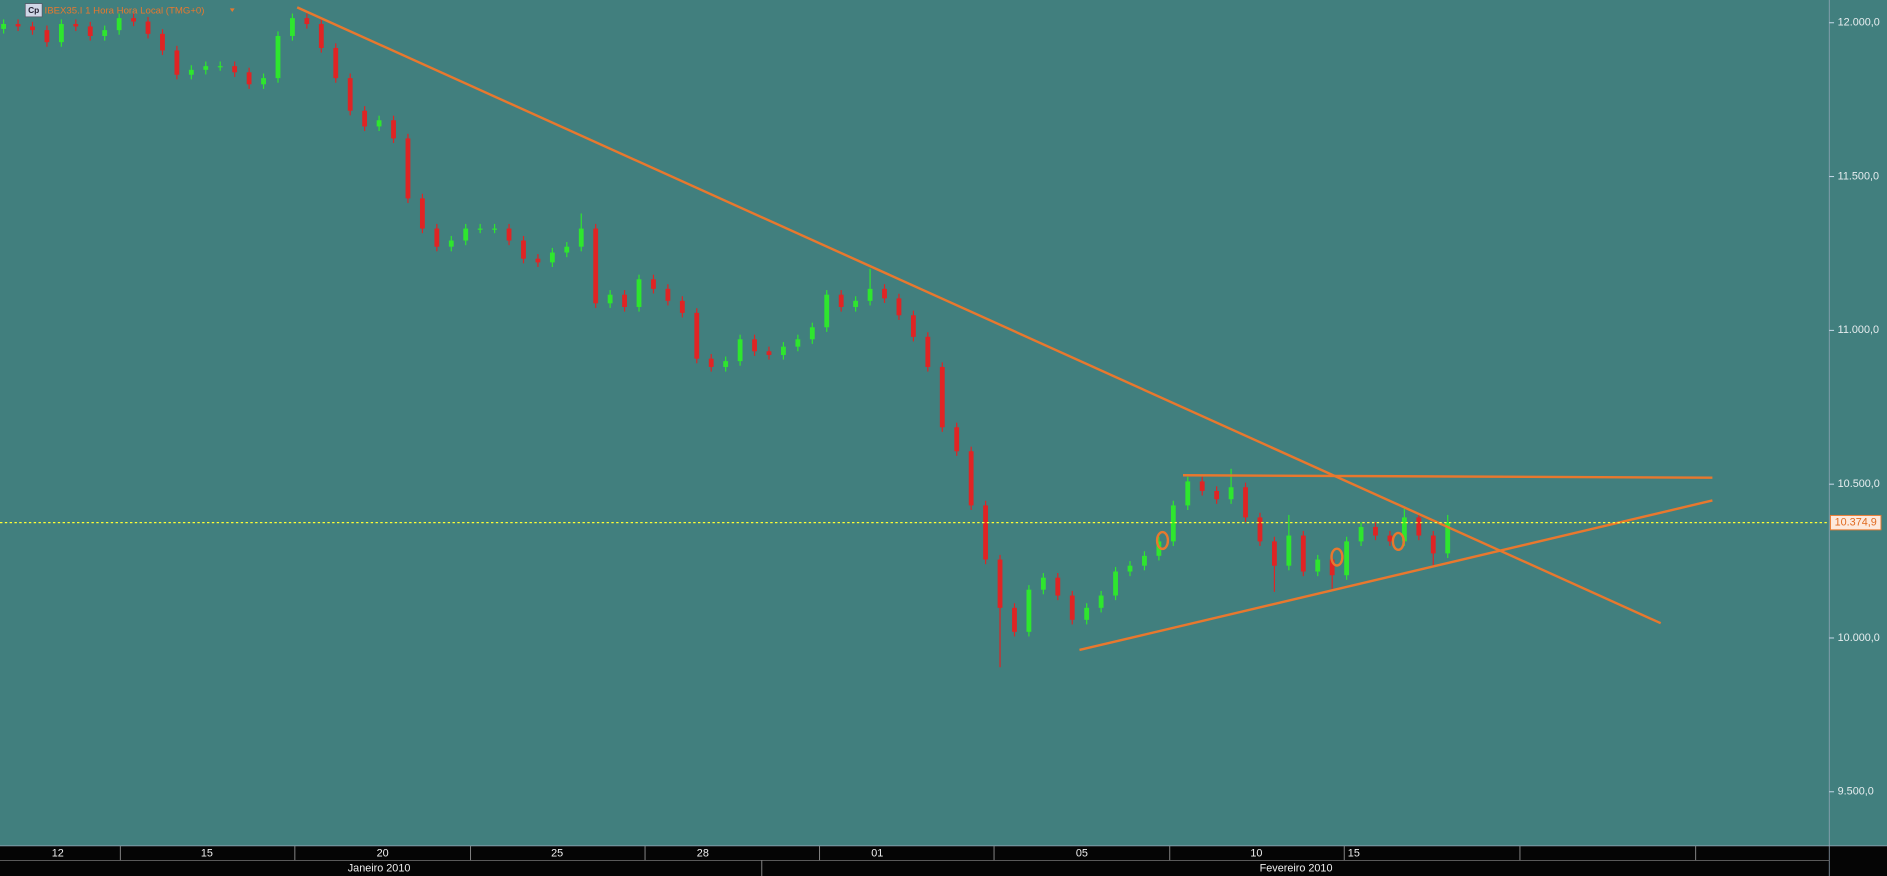  What do you see at coordinates (58, 854) in the screenshot?
I see `x-tick-label: 12` at bounding box center [58, 854].